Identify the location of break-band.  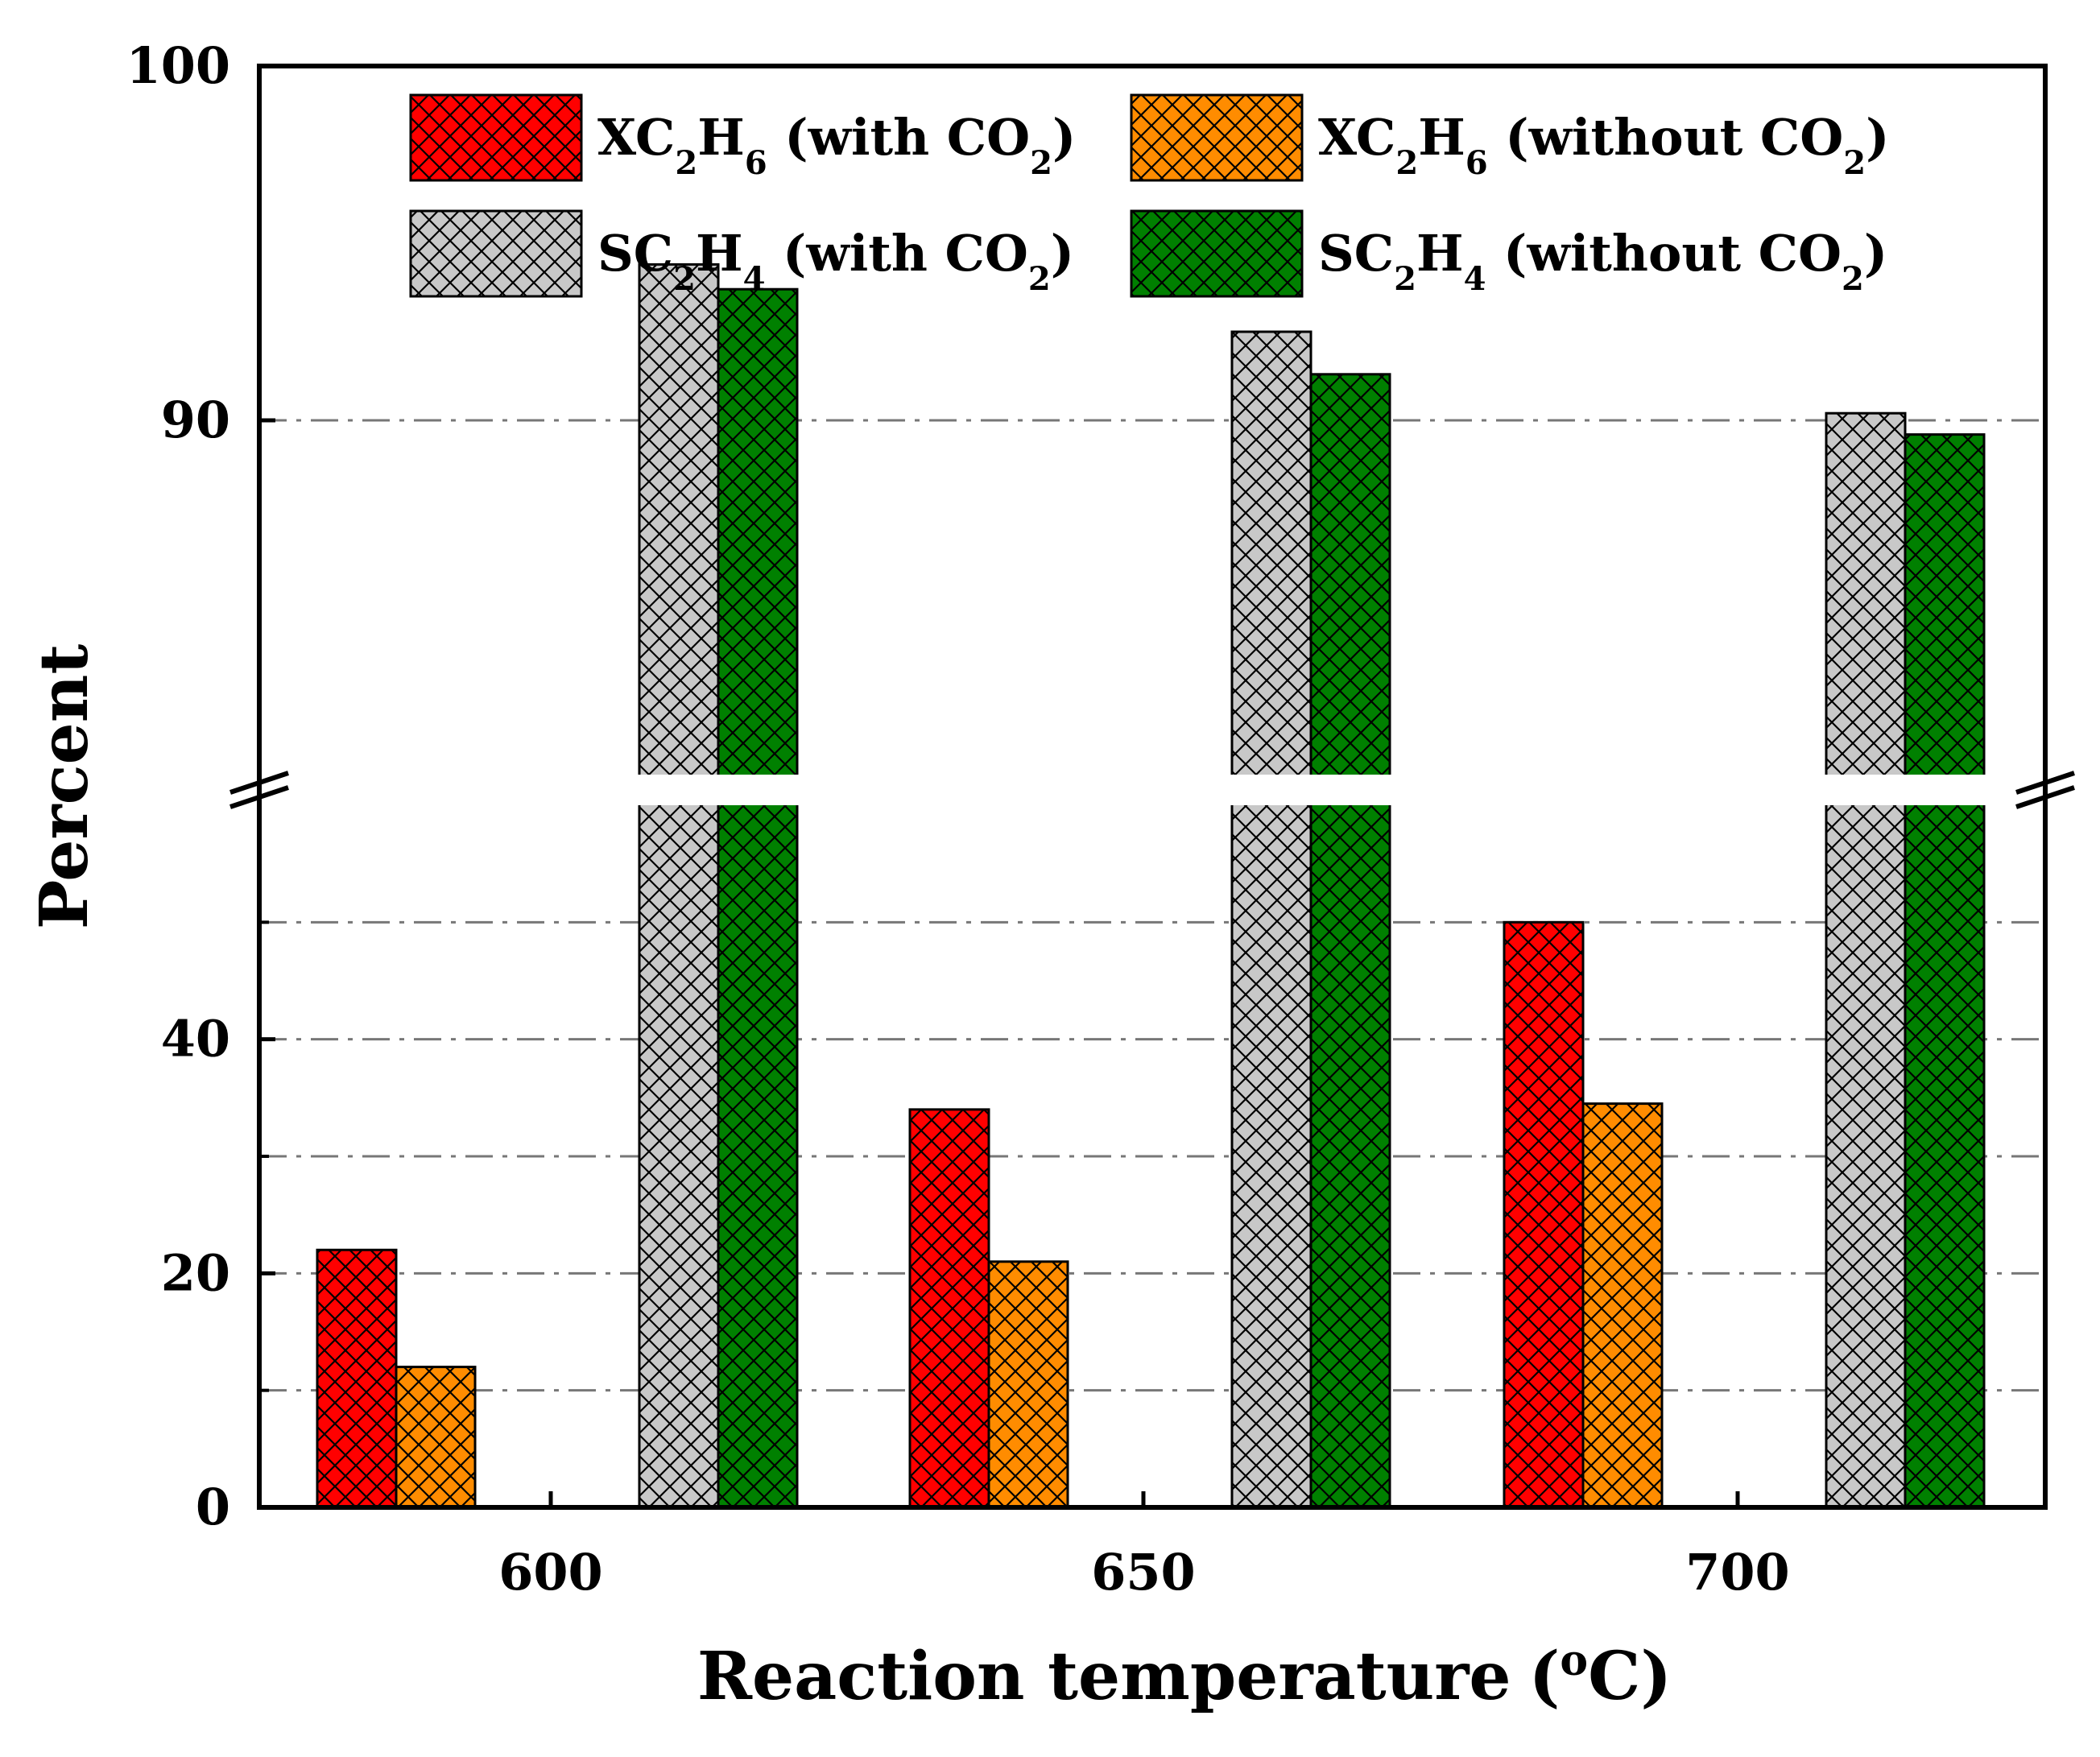
(1152, 790).